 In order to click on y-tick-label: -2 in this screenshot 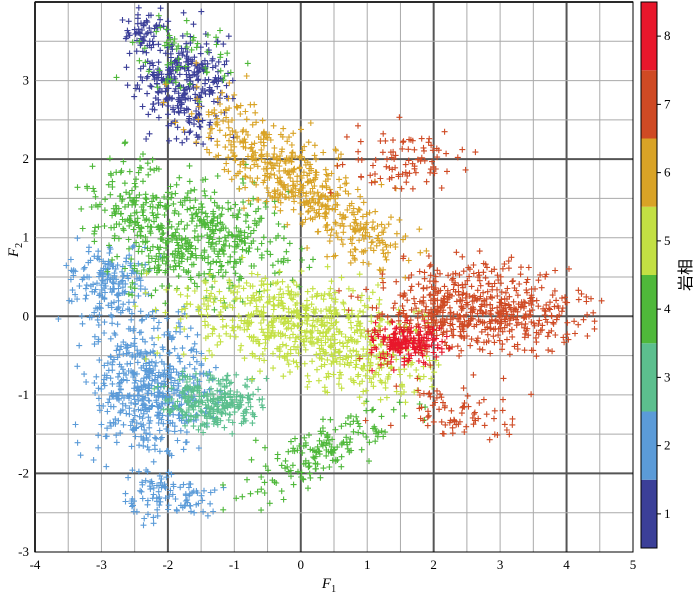, I will do `click(23, 472)`.